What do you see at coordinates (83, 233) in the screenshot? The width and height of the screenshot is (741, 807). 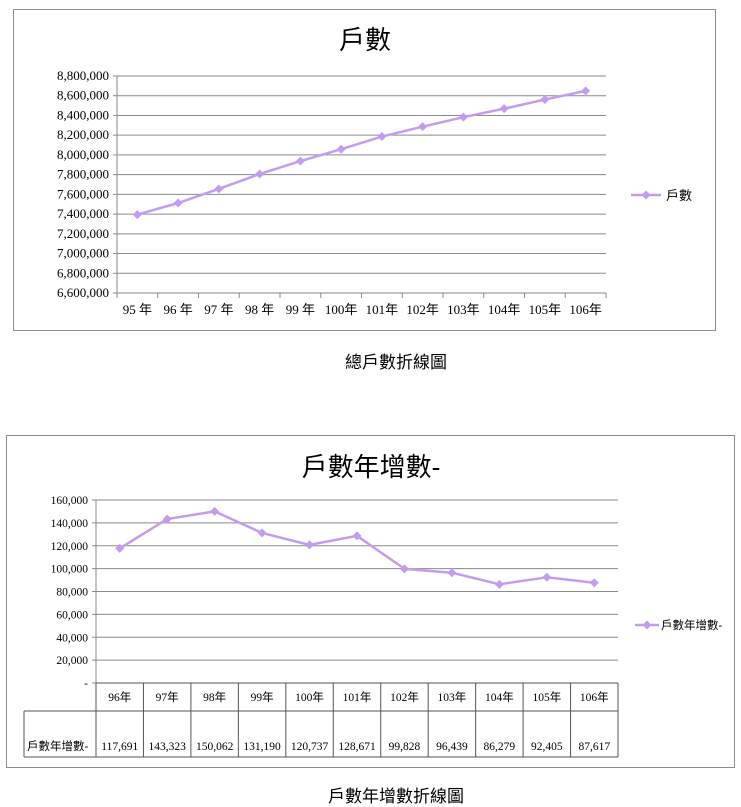 I see `y-tick-label: 7,200,000` at bounding box center [83, 233].